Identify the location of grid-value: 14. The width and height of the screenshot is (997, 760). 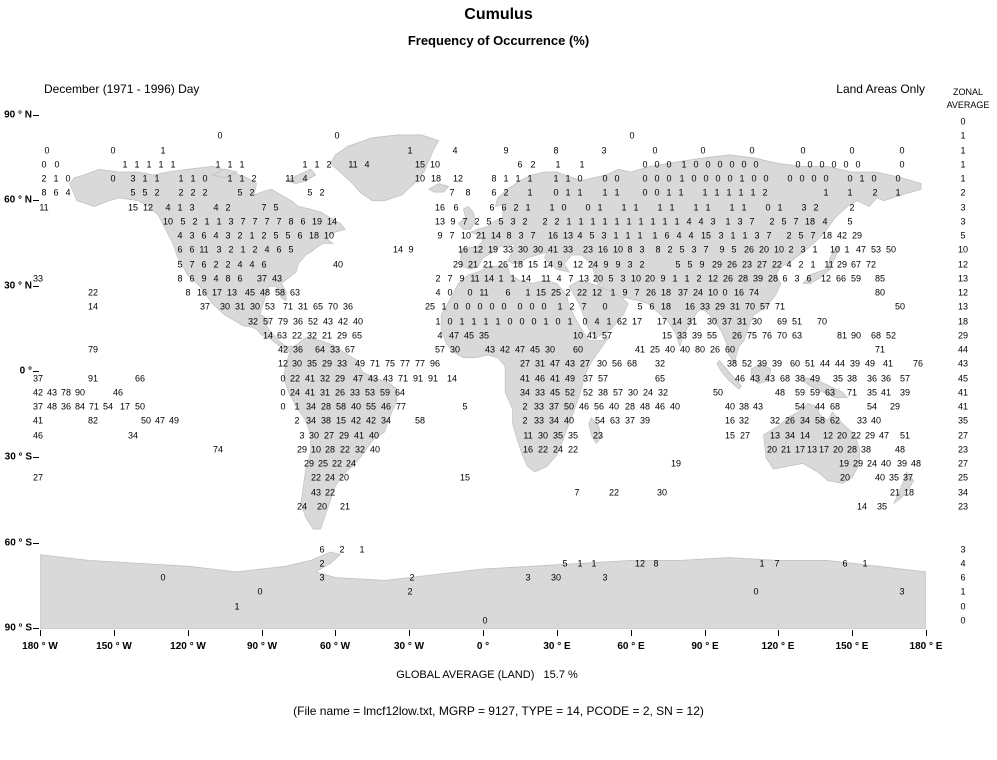
(496, 235).